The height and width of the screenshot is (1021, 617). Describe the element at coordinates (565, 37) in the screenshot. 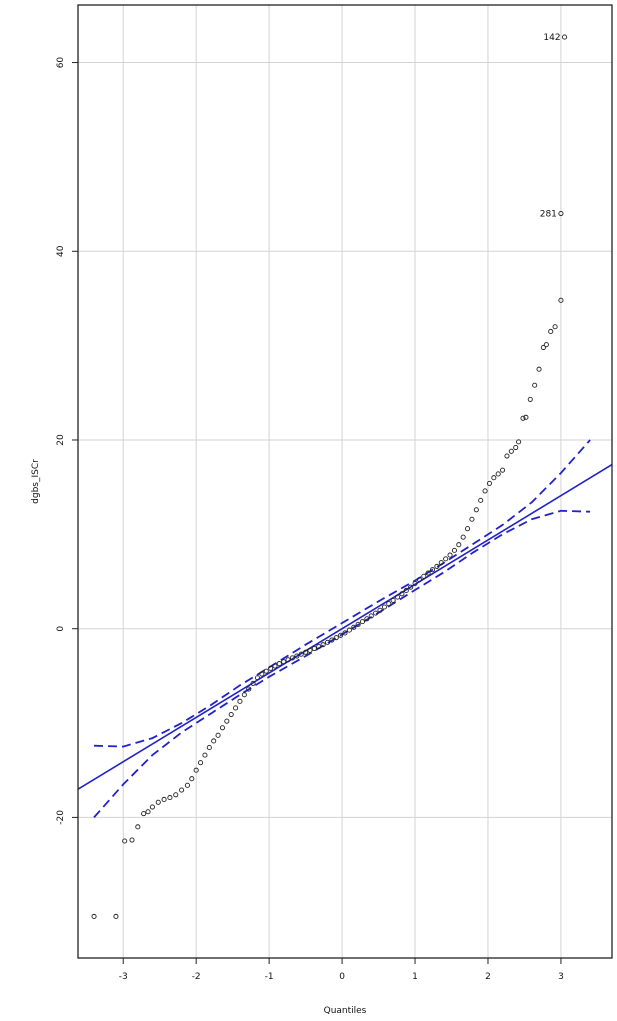

I see `labeled-data-point` at that location.